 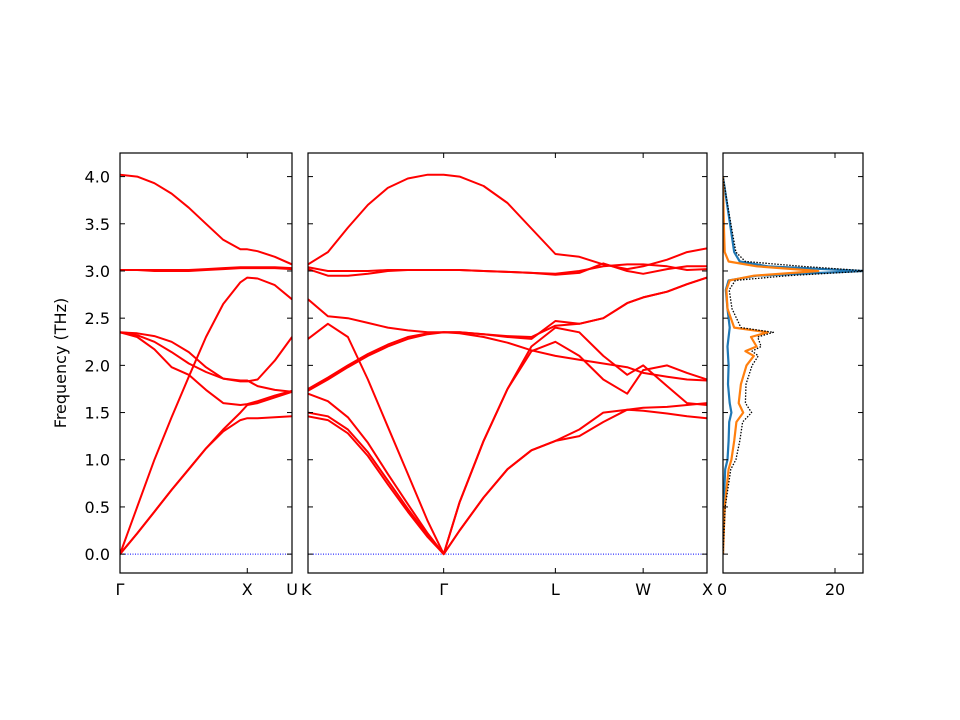 I want to click on y-tick-label: 3.5, so click(x=97, y=224).